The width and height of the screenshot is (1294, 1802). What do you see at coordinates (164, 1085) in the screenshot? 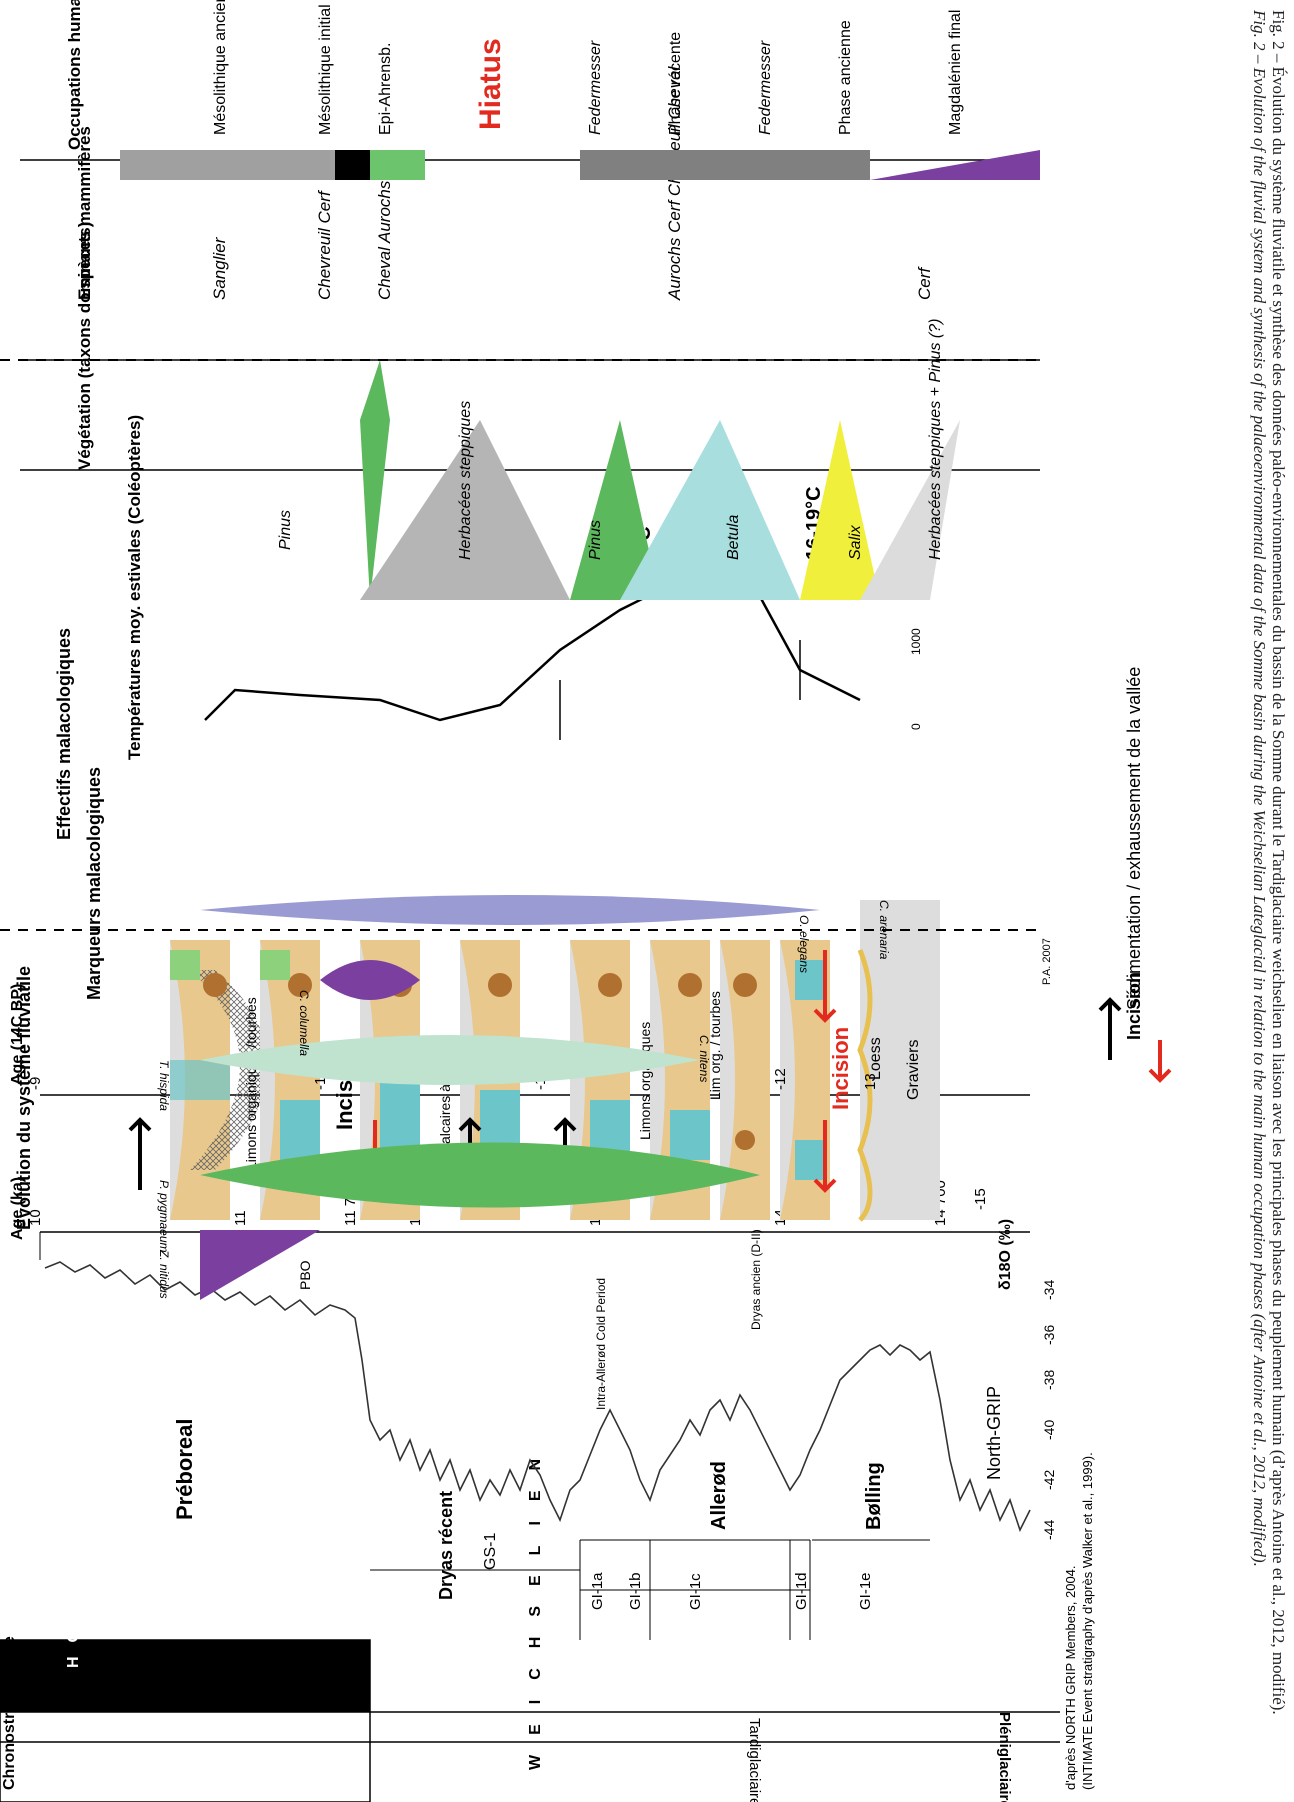
I see `malaco-taxon: T. hispida` at bounding box center [164, 1085].